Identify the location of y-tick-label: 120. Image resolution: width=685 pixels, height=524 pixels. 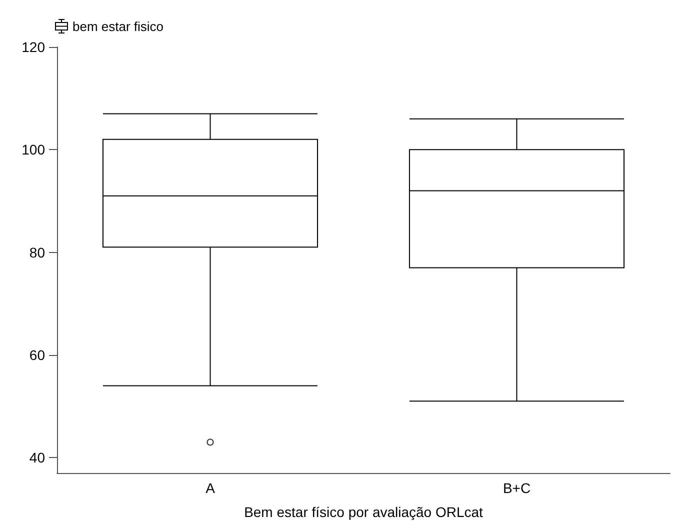
(34, 47).